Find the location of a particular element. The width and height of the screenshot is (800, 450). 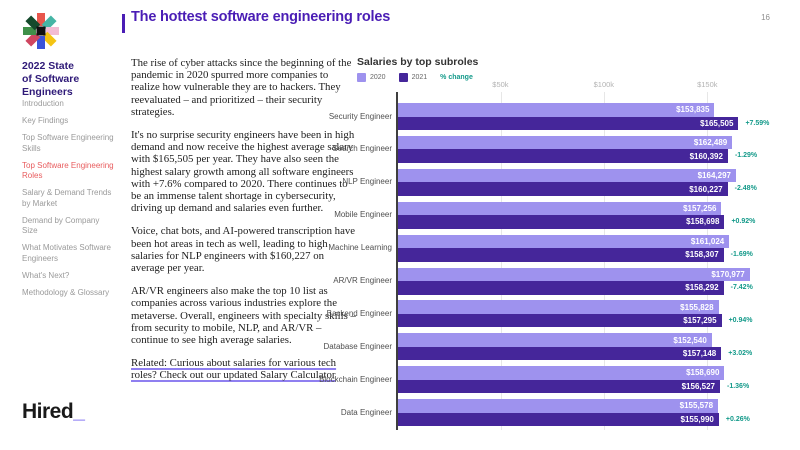

bar-2021: $157,148 is located at coordinates (560, 353).